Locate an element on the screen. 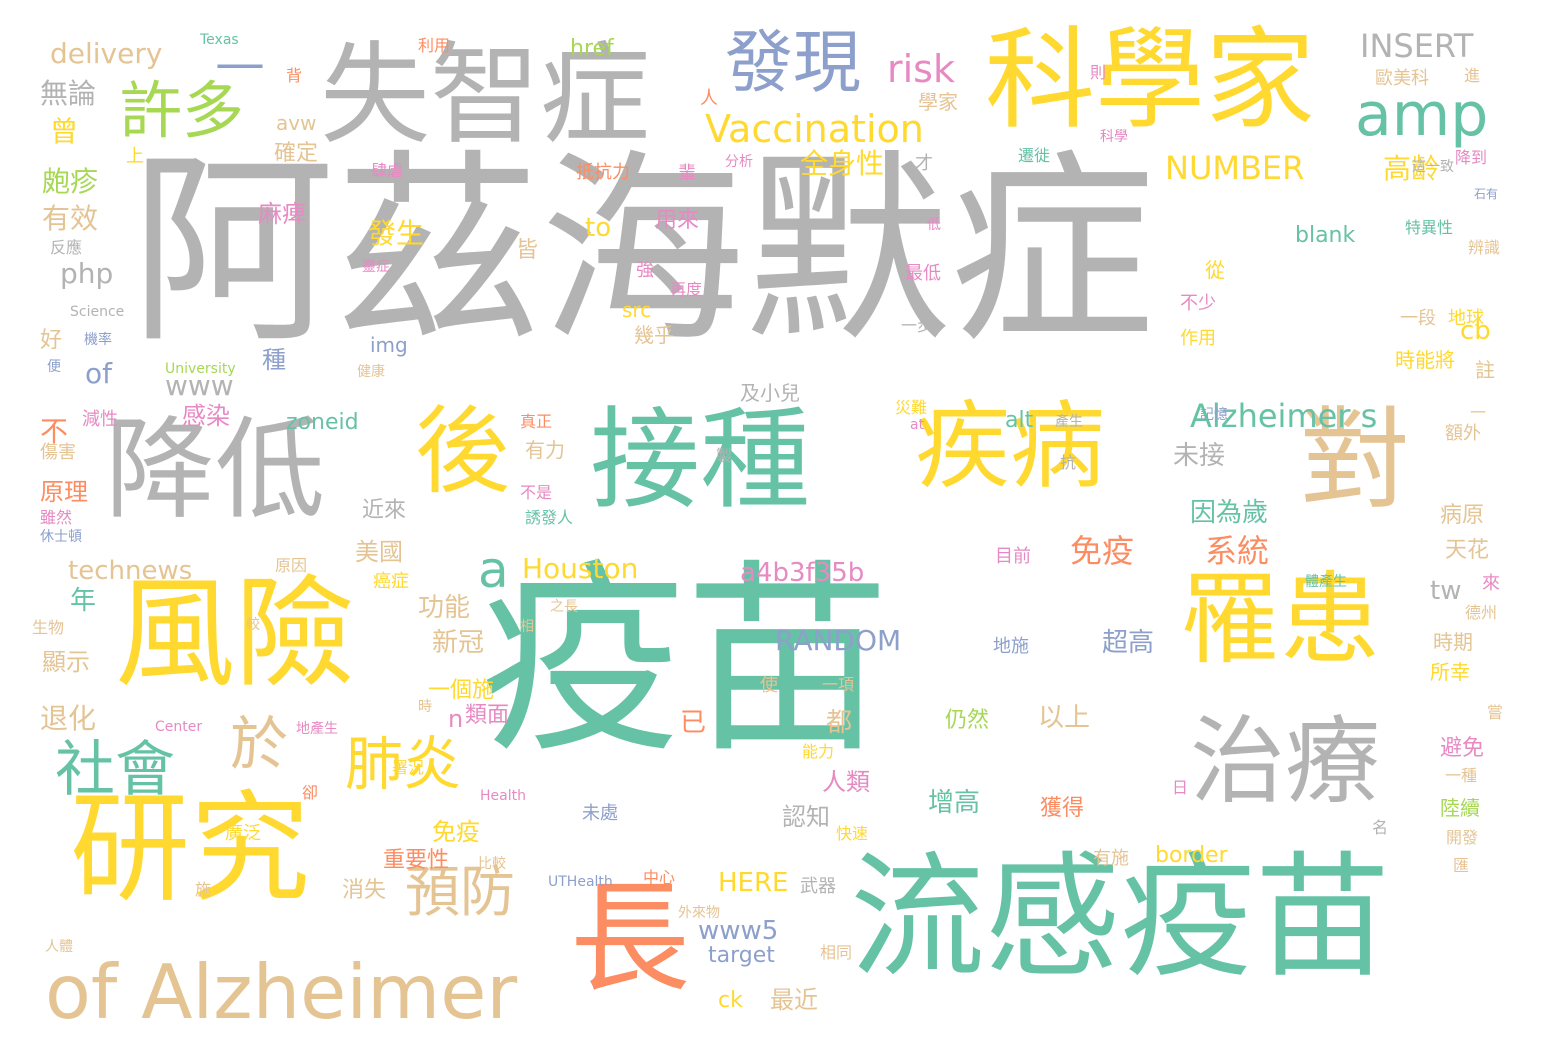 The width and height of the screenshot is (1548, 1052). cloud-word-99: 幾乎 is located at coordinates (654, 335).